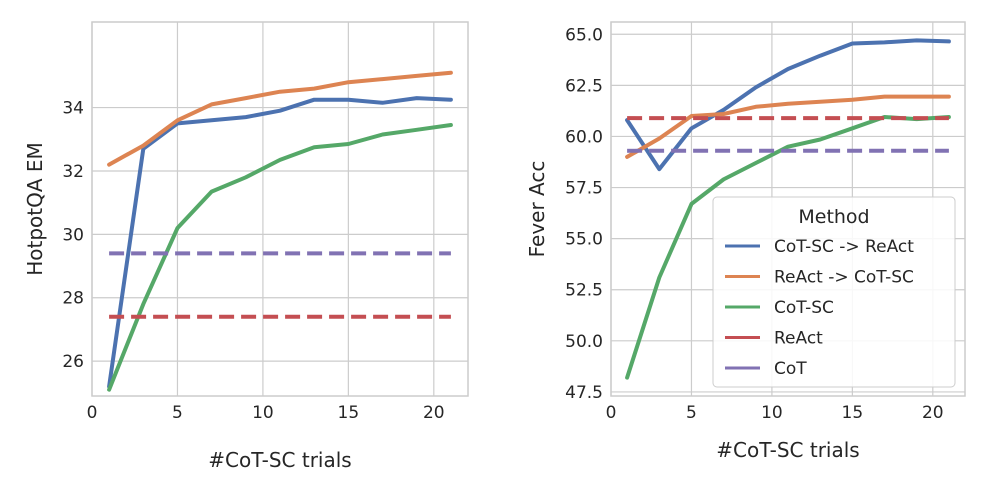  What do you see at coordinates (844, 278) in the screenshot?
I see `legend-label: ReAct -> CoT-SC` at bounding box center [844, 278].